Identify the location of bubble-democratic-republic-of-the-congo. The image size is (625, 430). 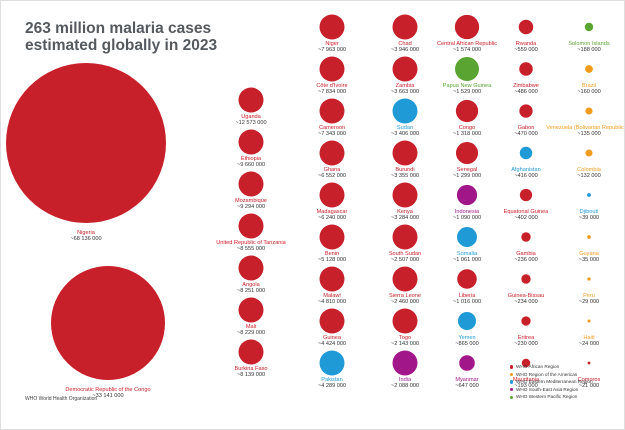
(108, 323).